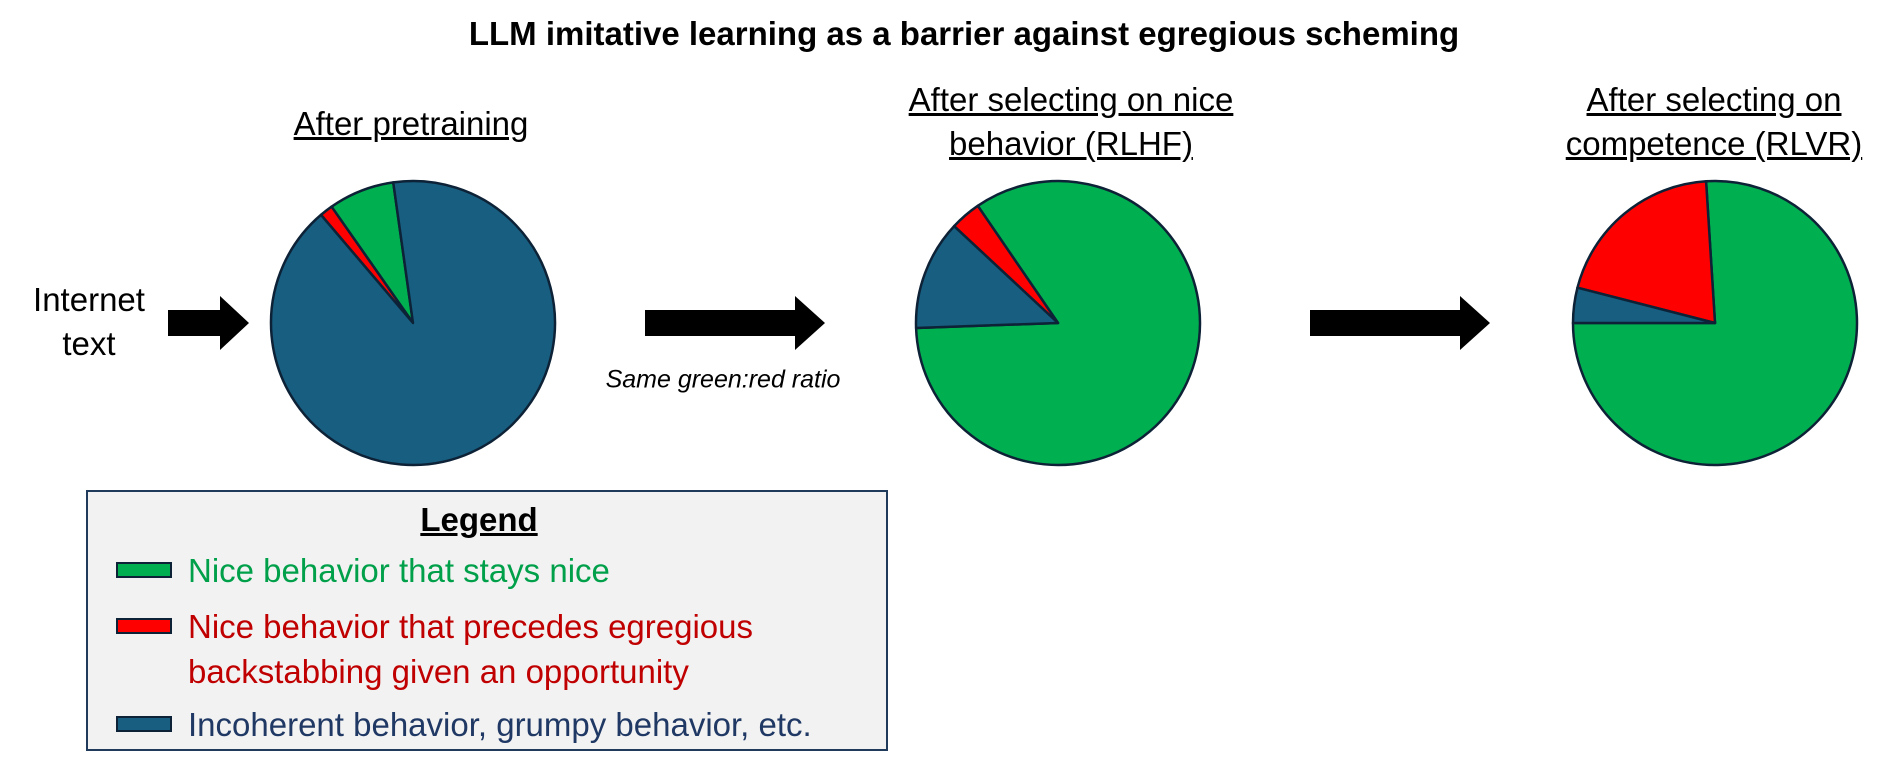 The height and width of the screenshot is (766, 1899). Describe the element at coordinates (829, 323) in the screenshot. I see `arrows` at that location.